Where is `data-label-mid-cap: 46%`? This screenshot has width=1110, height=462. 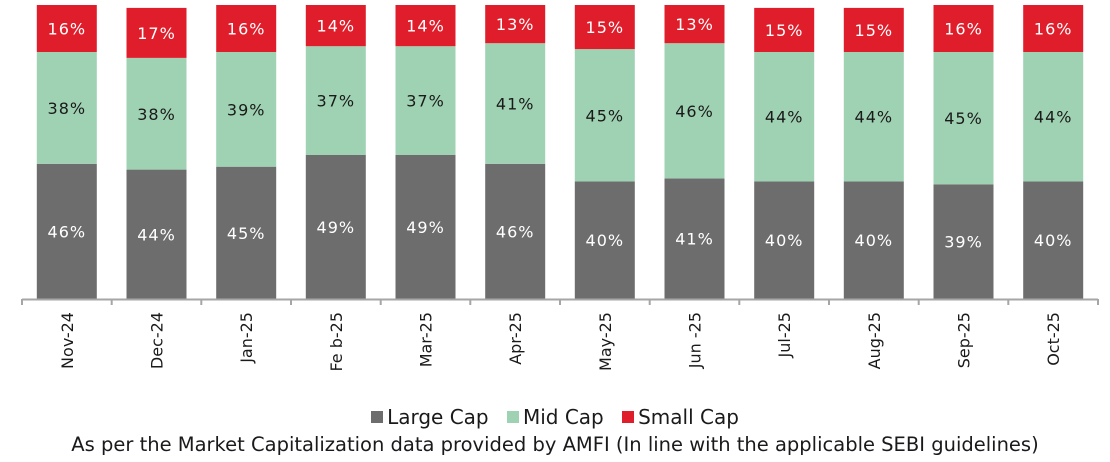
data-label-mid-cap: 46% is located at coordinates (694, 111).